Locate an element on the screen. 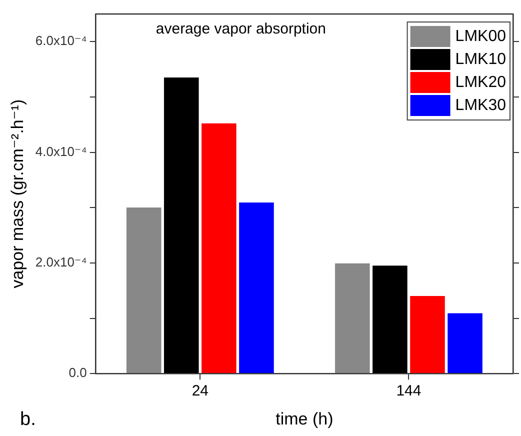 The height and width of the screenshot is (436, 521). x-axis-title: time (h) is located at coordinates (305, 418).